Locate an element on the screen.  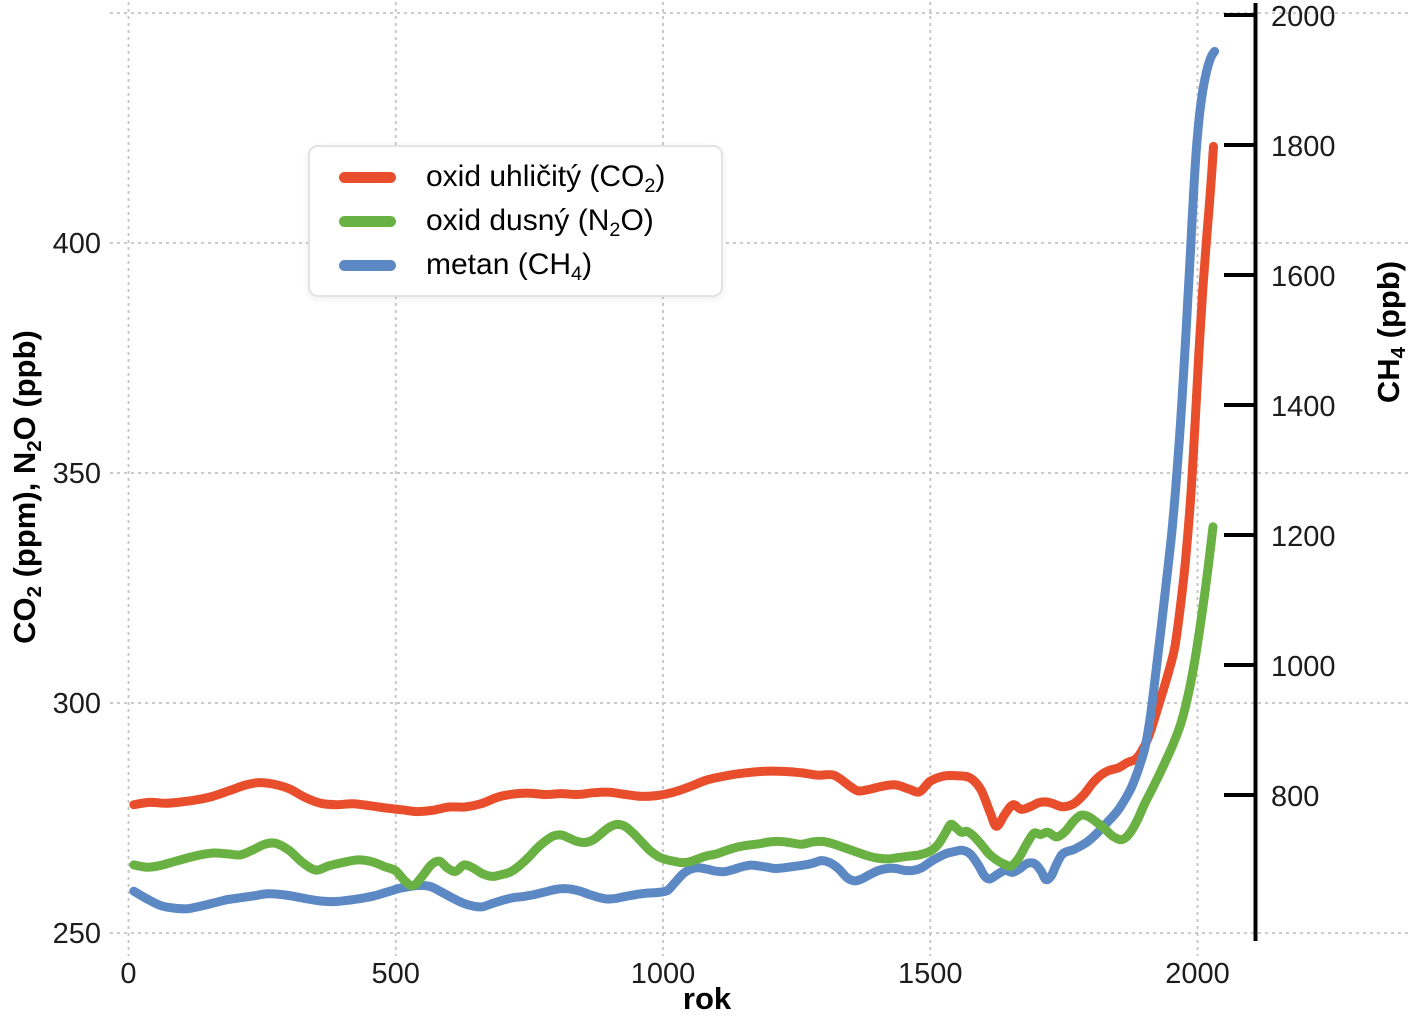
legend-item-1: oxid dusný (N2O) is located at coordinates (530, 222).